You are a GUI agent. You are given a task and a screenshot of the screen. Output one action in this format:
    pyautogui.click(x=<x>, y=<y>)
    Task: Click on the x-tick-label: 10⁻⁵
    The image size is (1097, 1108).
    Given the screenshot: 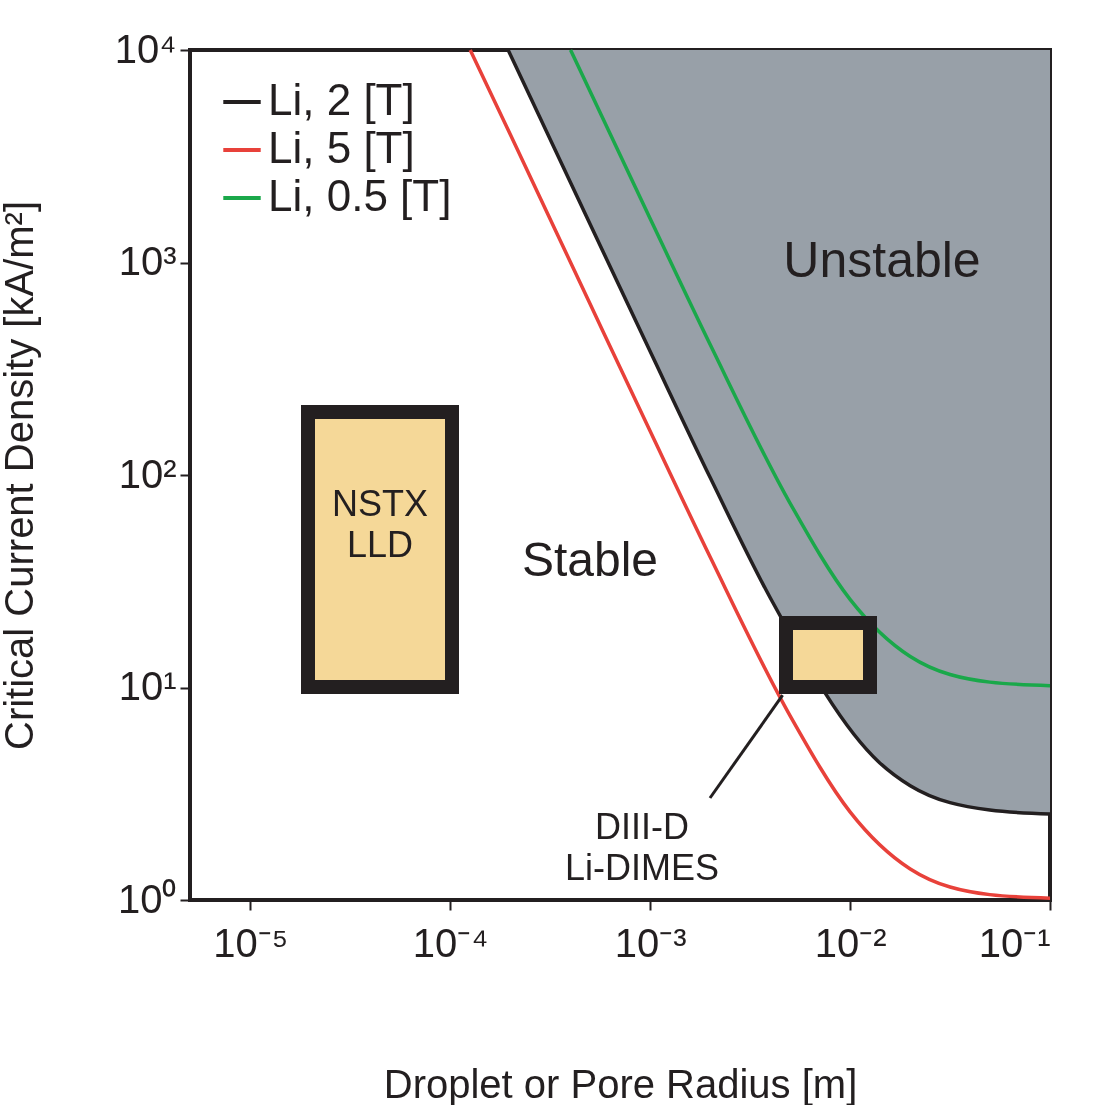 What is the action you would take?
    pyautogui.click(x=251, y=942)
    